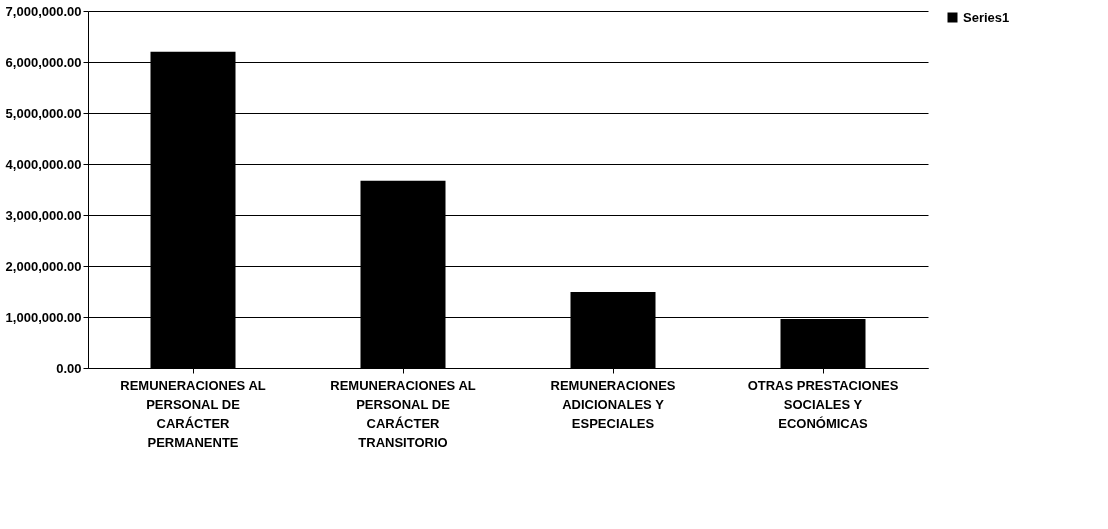  Describe the element at coordinates (43, 11) in the screenshot. I see `y-tick-label: 7,000,000.00` at that location.